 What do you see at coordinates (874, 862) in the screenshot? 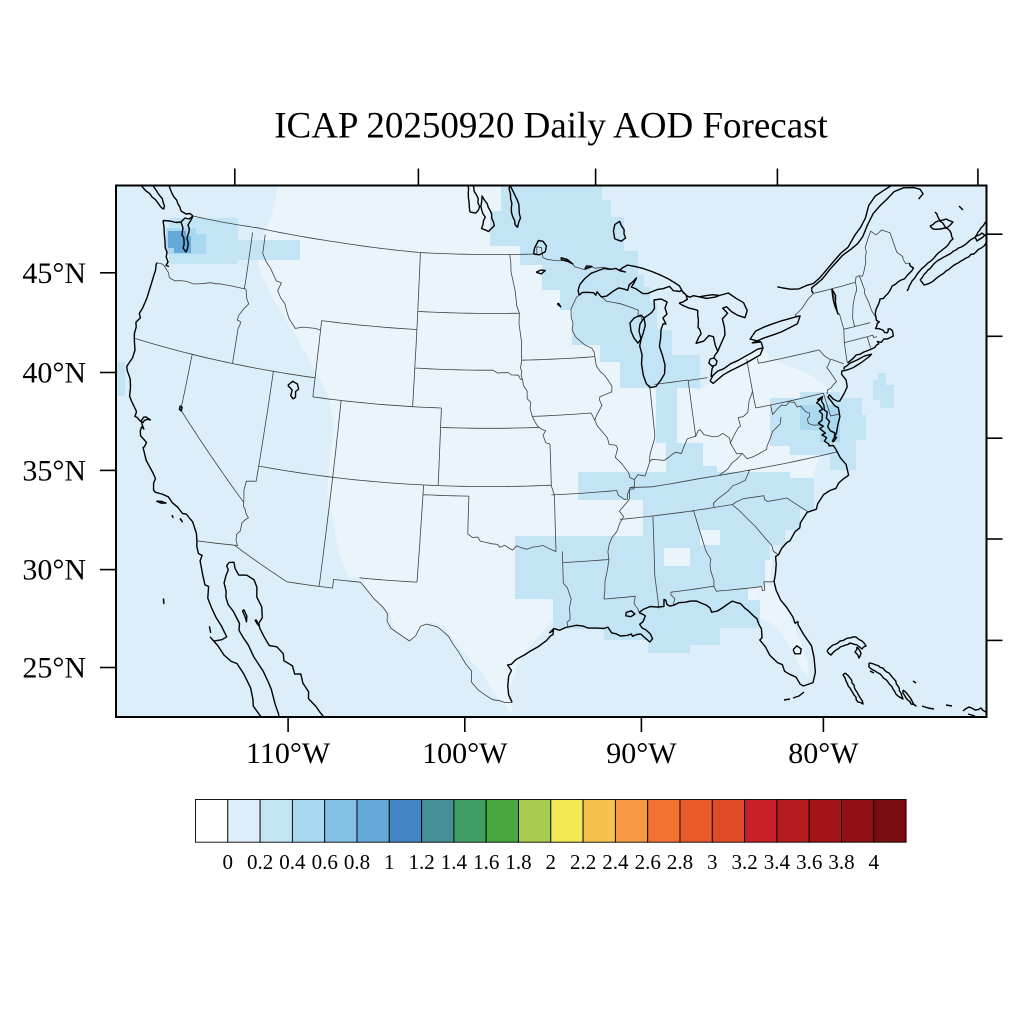
I see `svg-text: 4` at bounding box center [874, 862].